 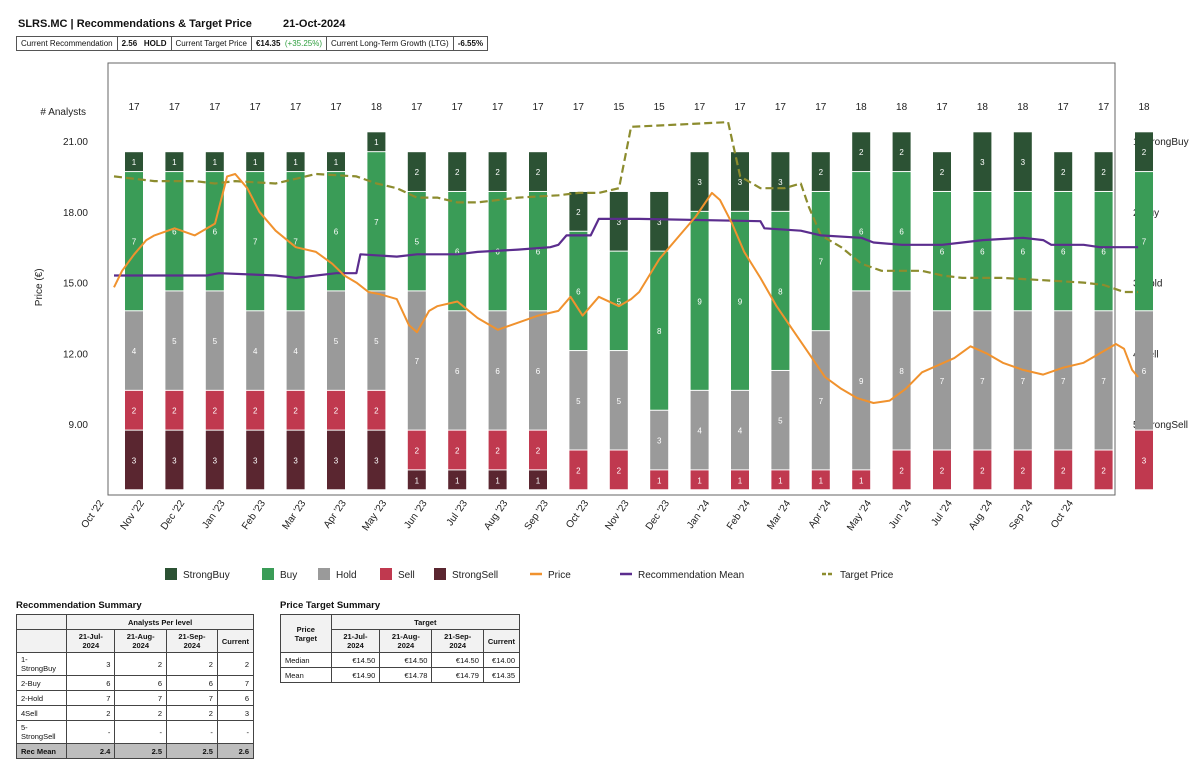 I want to click on legend-label: StrongSell, so click(x=475, y=575).